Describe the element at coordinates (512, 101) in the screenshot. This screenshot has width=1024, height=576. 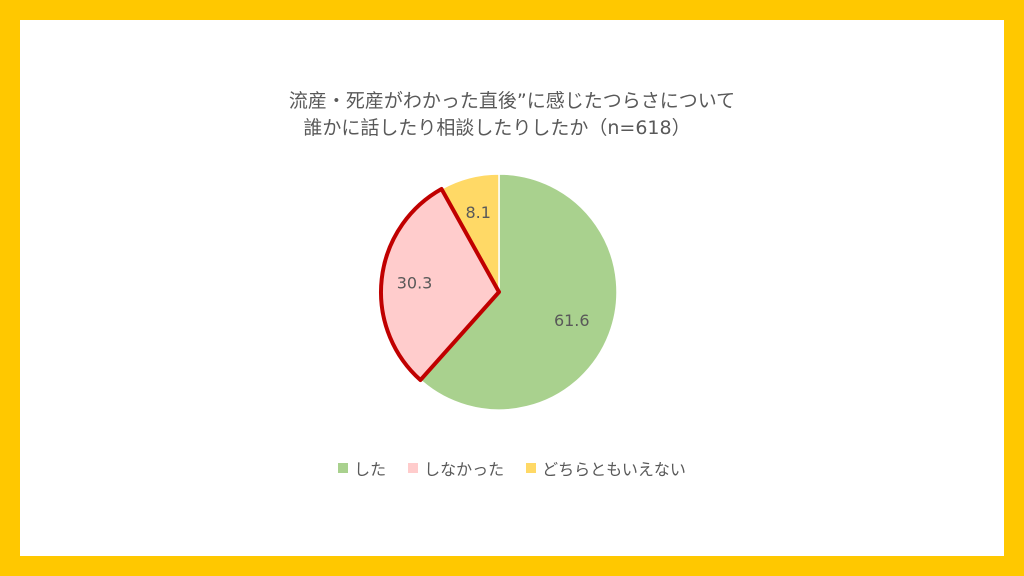
I see `chart-title-line-1: 流産・死産がわかった直後”に感じたつらさについて` at that location.